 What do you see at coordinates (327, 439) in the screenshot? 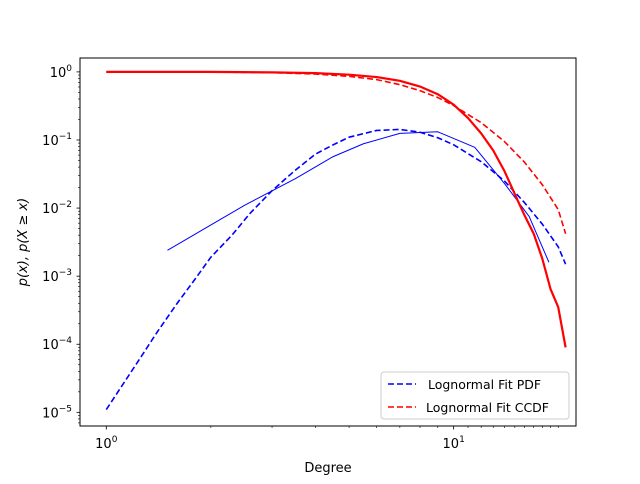
I see `x-axis-ticks: 10⁰ 10¹` at bounding box center [327, 439].